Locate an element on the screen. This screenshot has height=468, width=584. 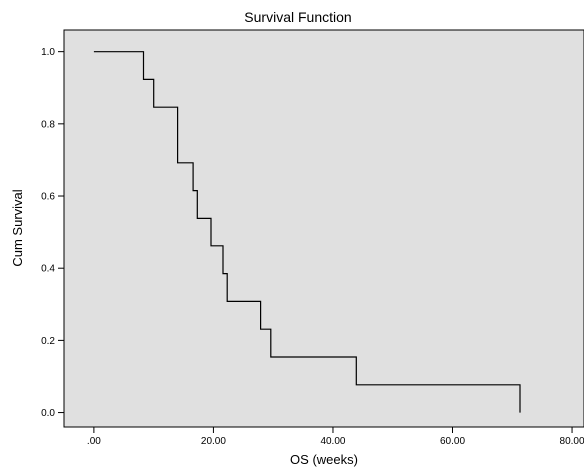
y-tick-label: 0.2 is located at coordinates (48, 341).